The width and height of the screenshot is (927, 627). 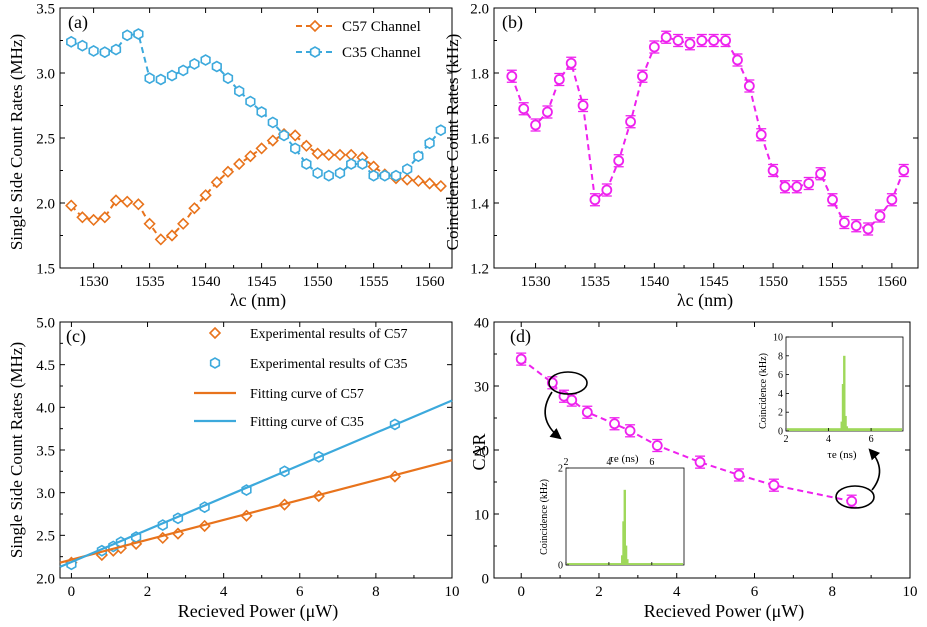 What do you see at coordinates (45, 204) in the screenshot?
I see `panel-a-ytick-label: 2.0` at bounding box center [45, 204].